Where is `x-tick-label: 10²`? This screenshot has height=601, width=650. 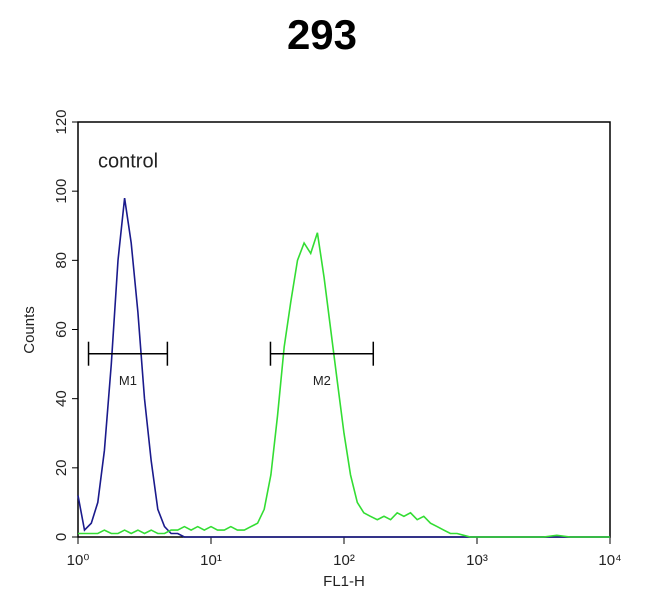 x-tick-label: 10² is located at coordinates (344, 560).